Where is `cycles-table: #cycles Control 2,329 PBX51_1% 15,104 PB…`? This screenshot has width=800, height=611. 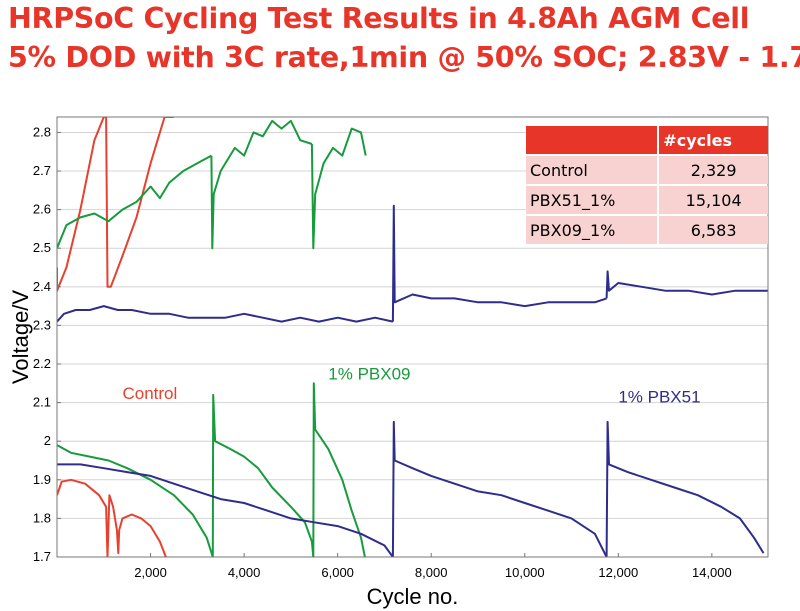 cycles-table: #cycles Control 2,329 PBX51_1% 15,104 PB… is located at coordinates (647, 185).